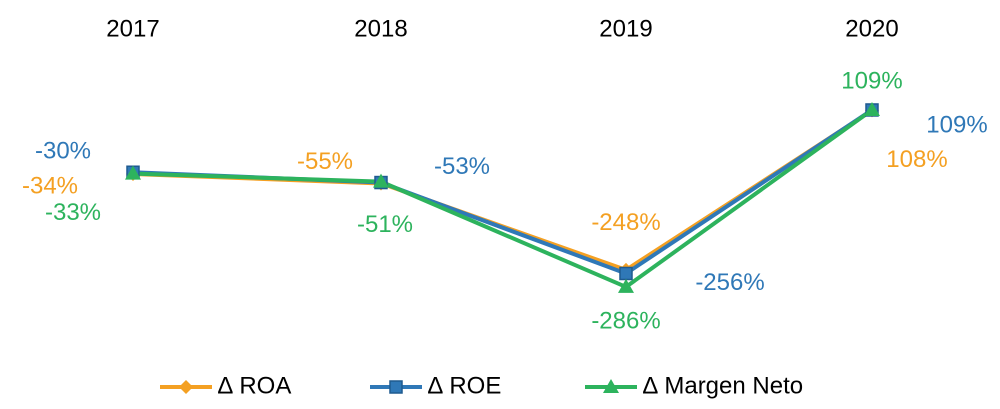  I want to click on data-label: -51%, so click(385, 224).